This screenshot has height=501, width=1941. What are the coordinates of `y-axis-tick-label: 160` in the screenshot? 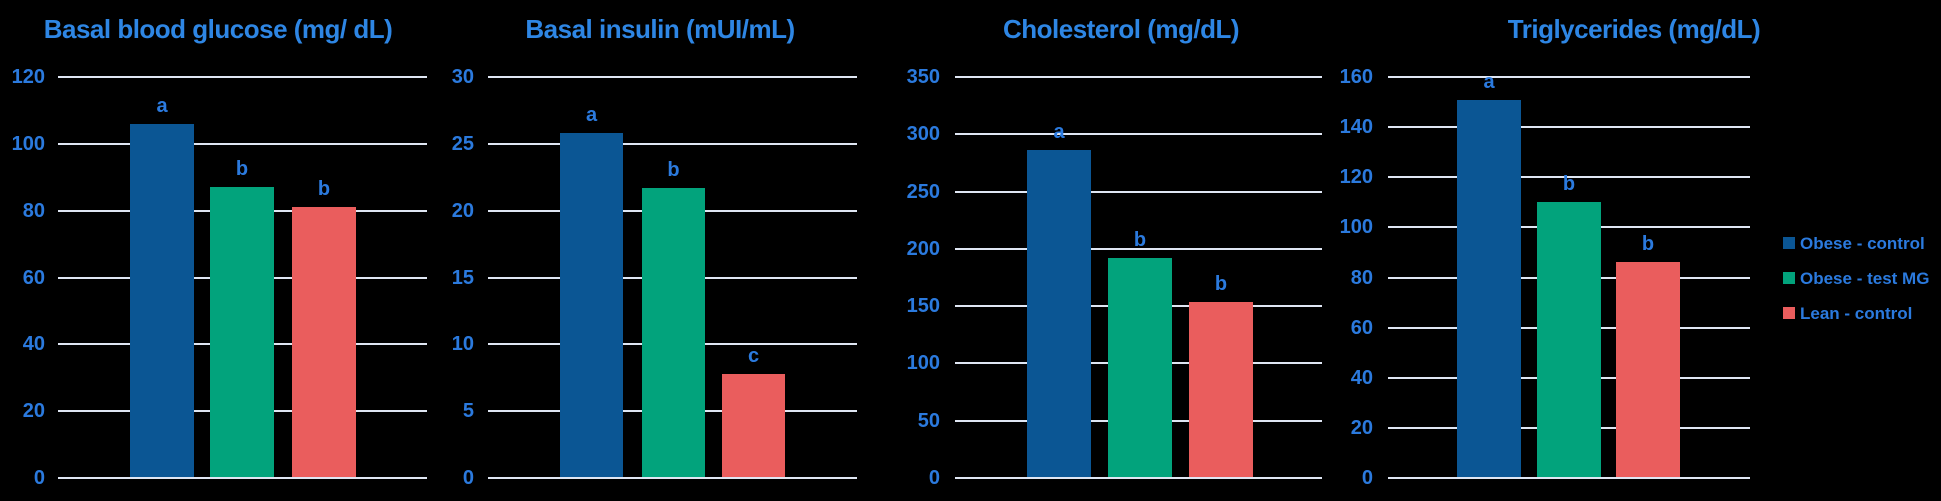 It's located at (1356, 77).